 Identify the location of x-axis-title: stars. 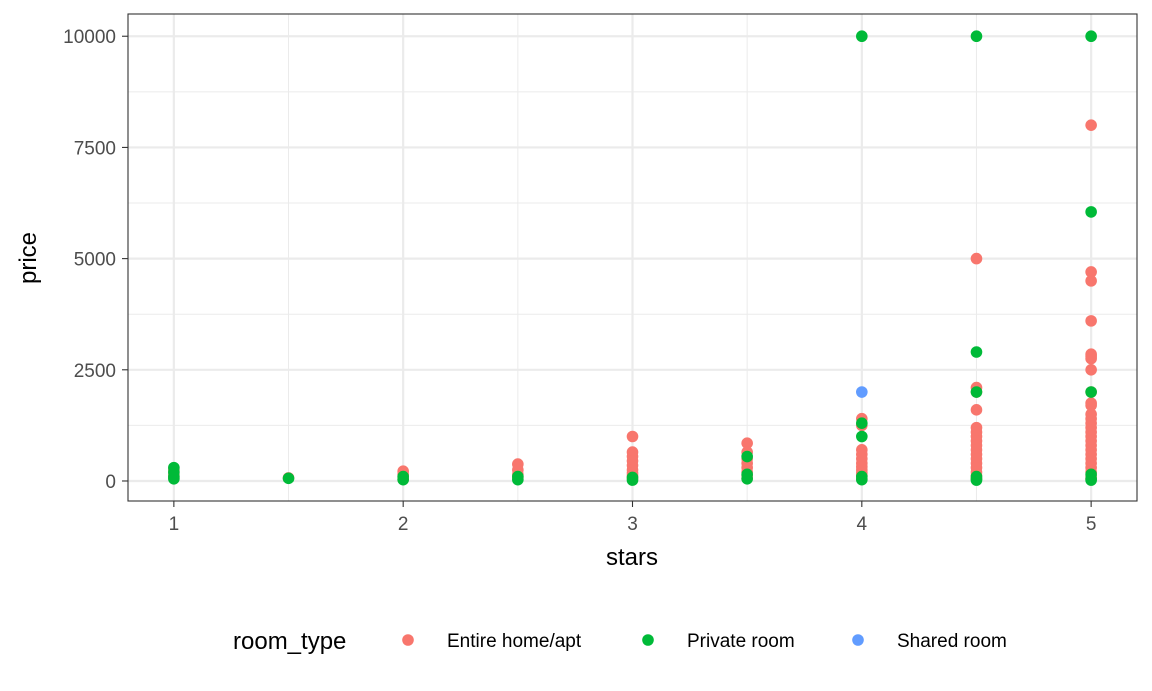
(632, 557).